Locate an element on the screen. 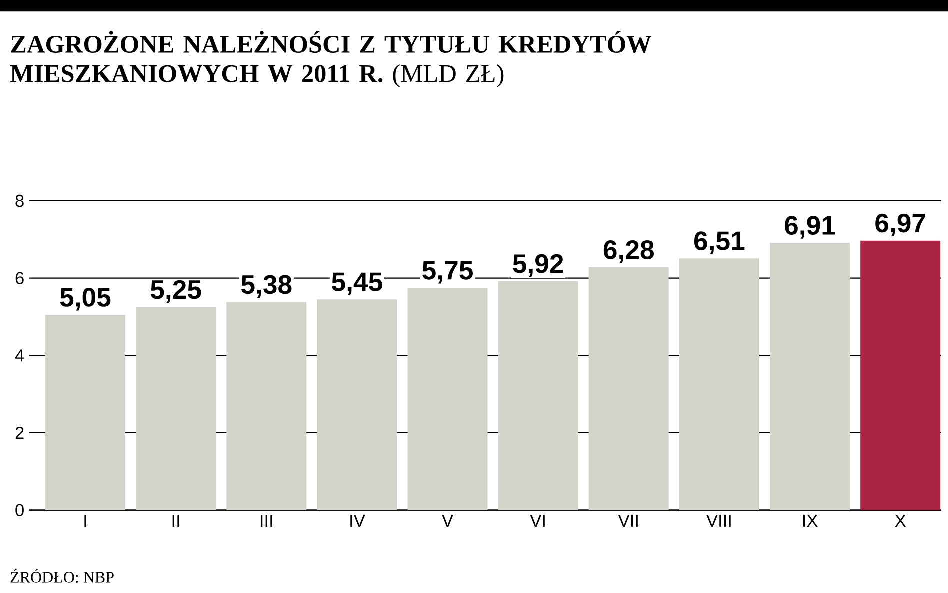 Image resolution: width=948 pixels, height=593 pixels. x-tick-label: V is located at coordinates (448, 521).